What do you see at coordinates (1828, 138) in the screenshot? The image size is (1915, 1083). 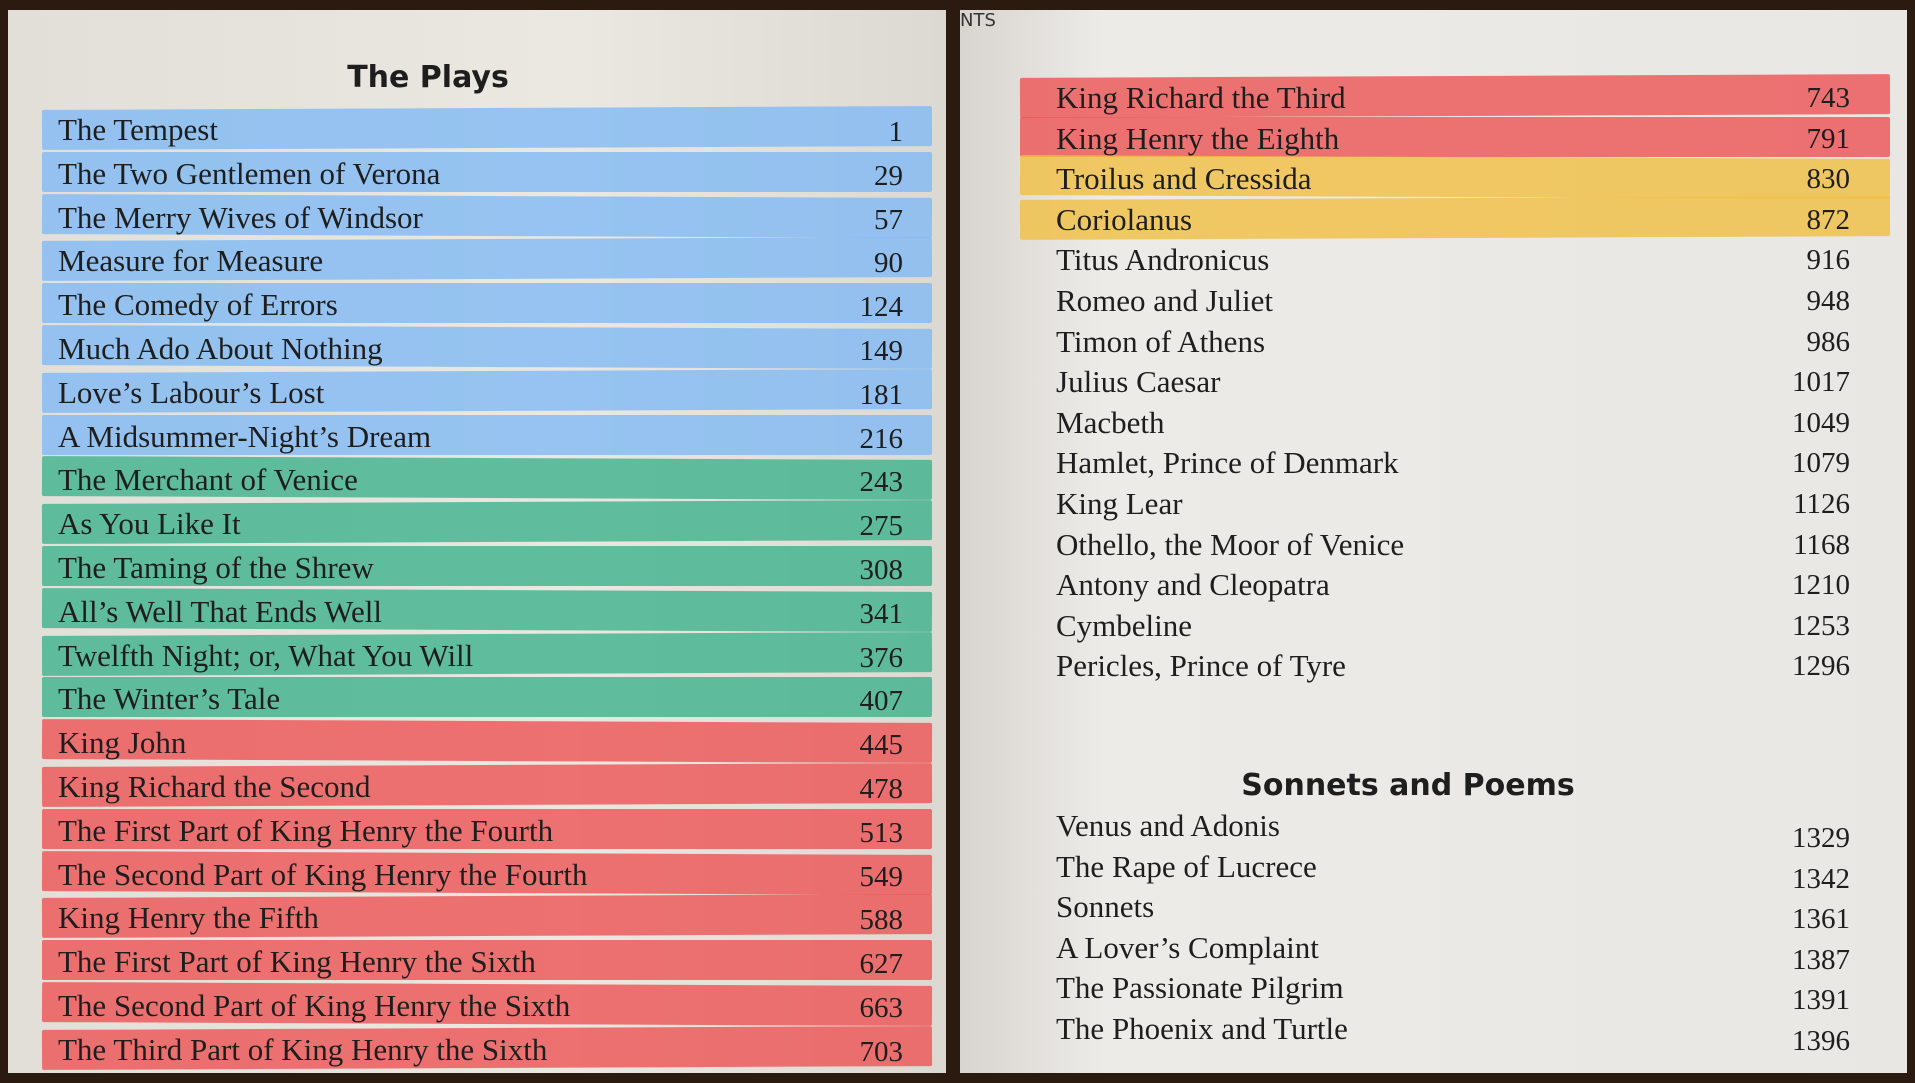 I see `toc-page-number: 791` at bounding box center [1828, 138].